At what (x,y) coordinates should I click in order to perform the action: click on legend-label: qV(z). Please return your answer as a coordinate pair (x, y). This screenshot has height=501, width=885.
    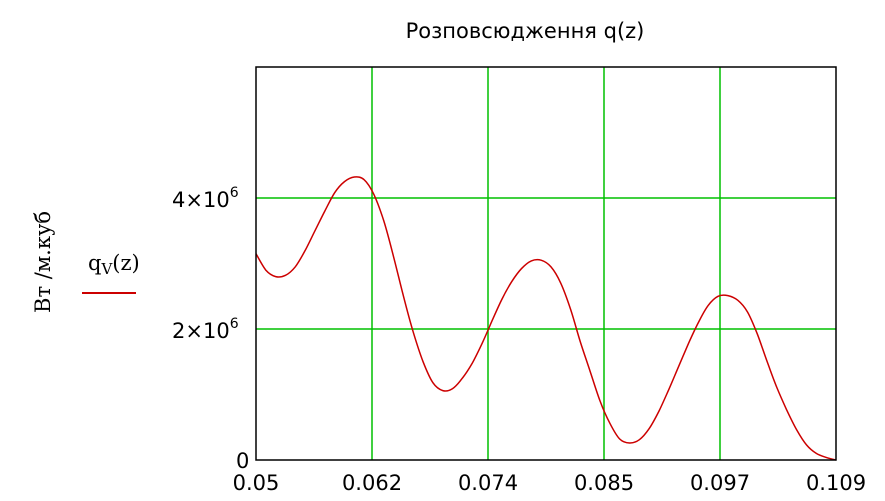
    Looking at the image, I should click on (114, 264).